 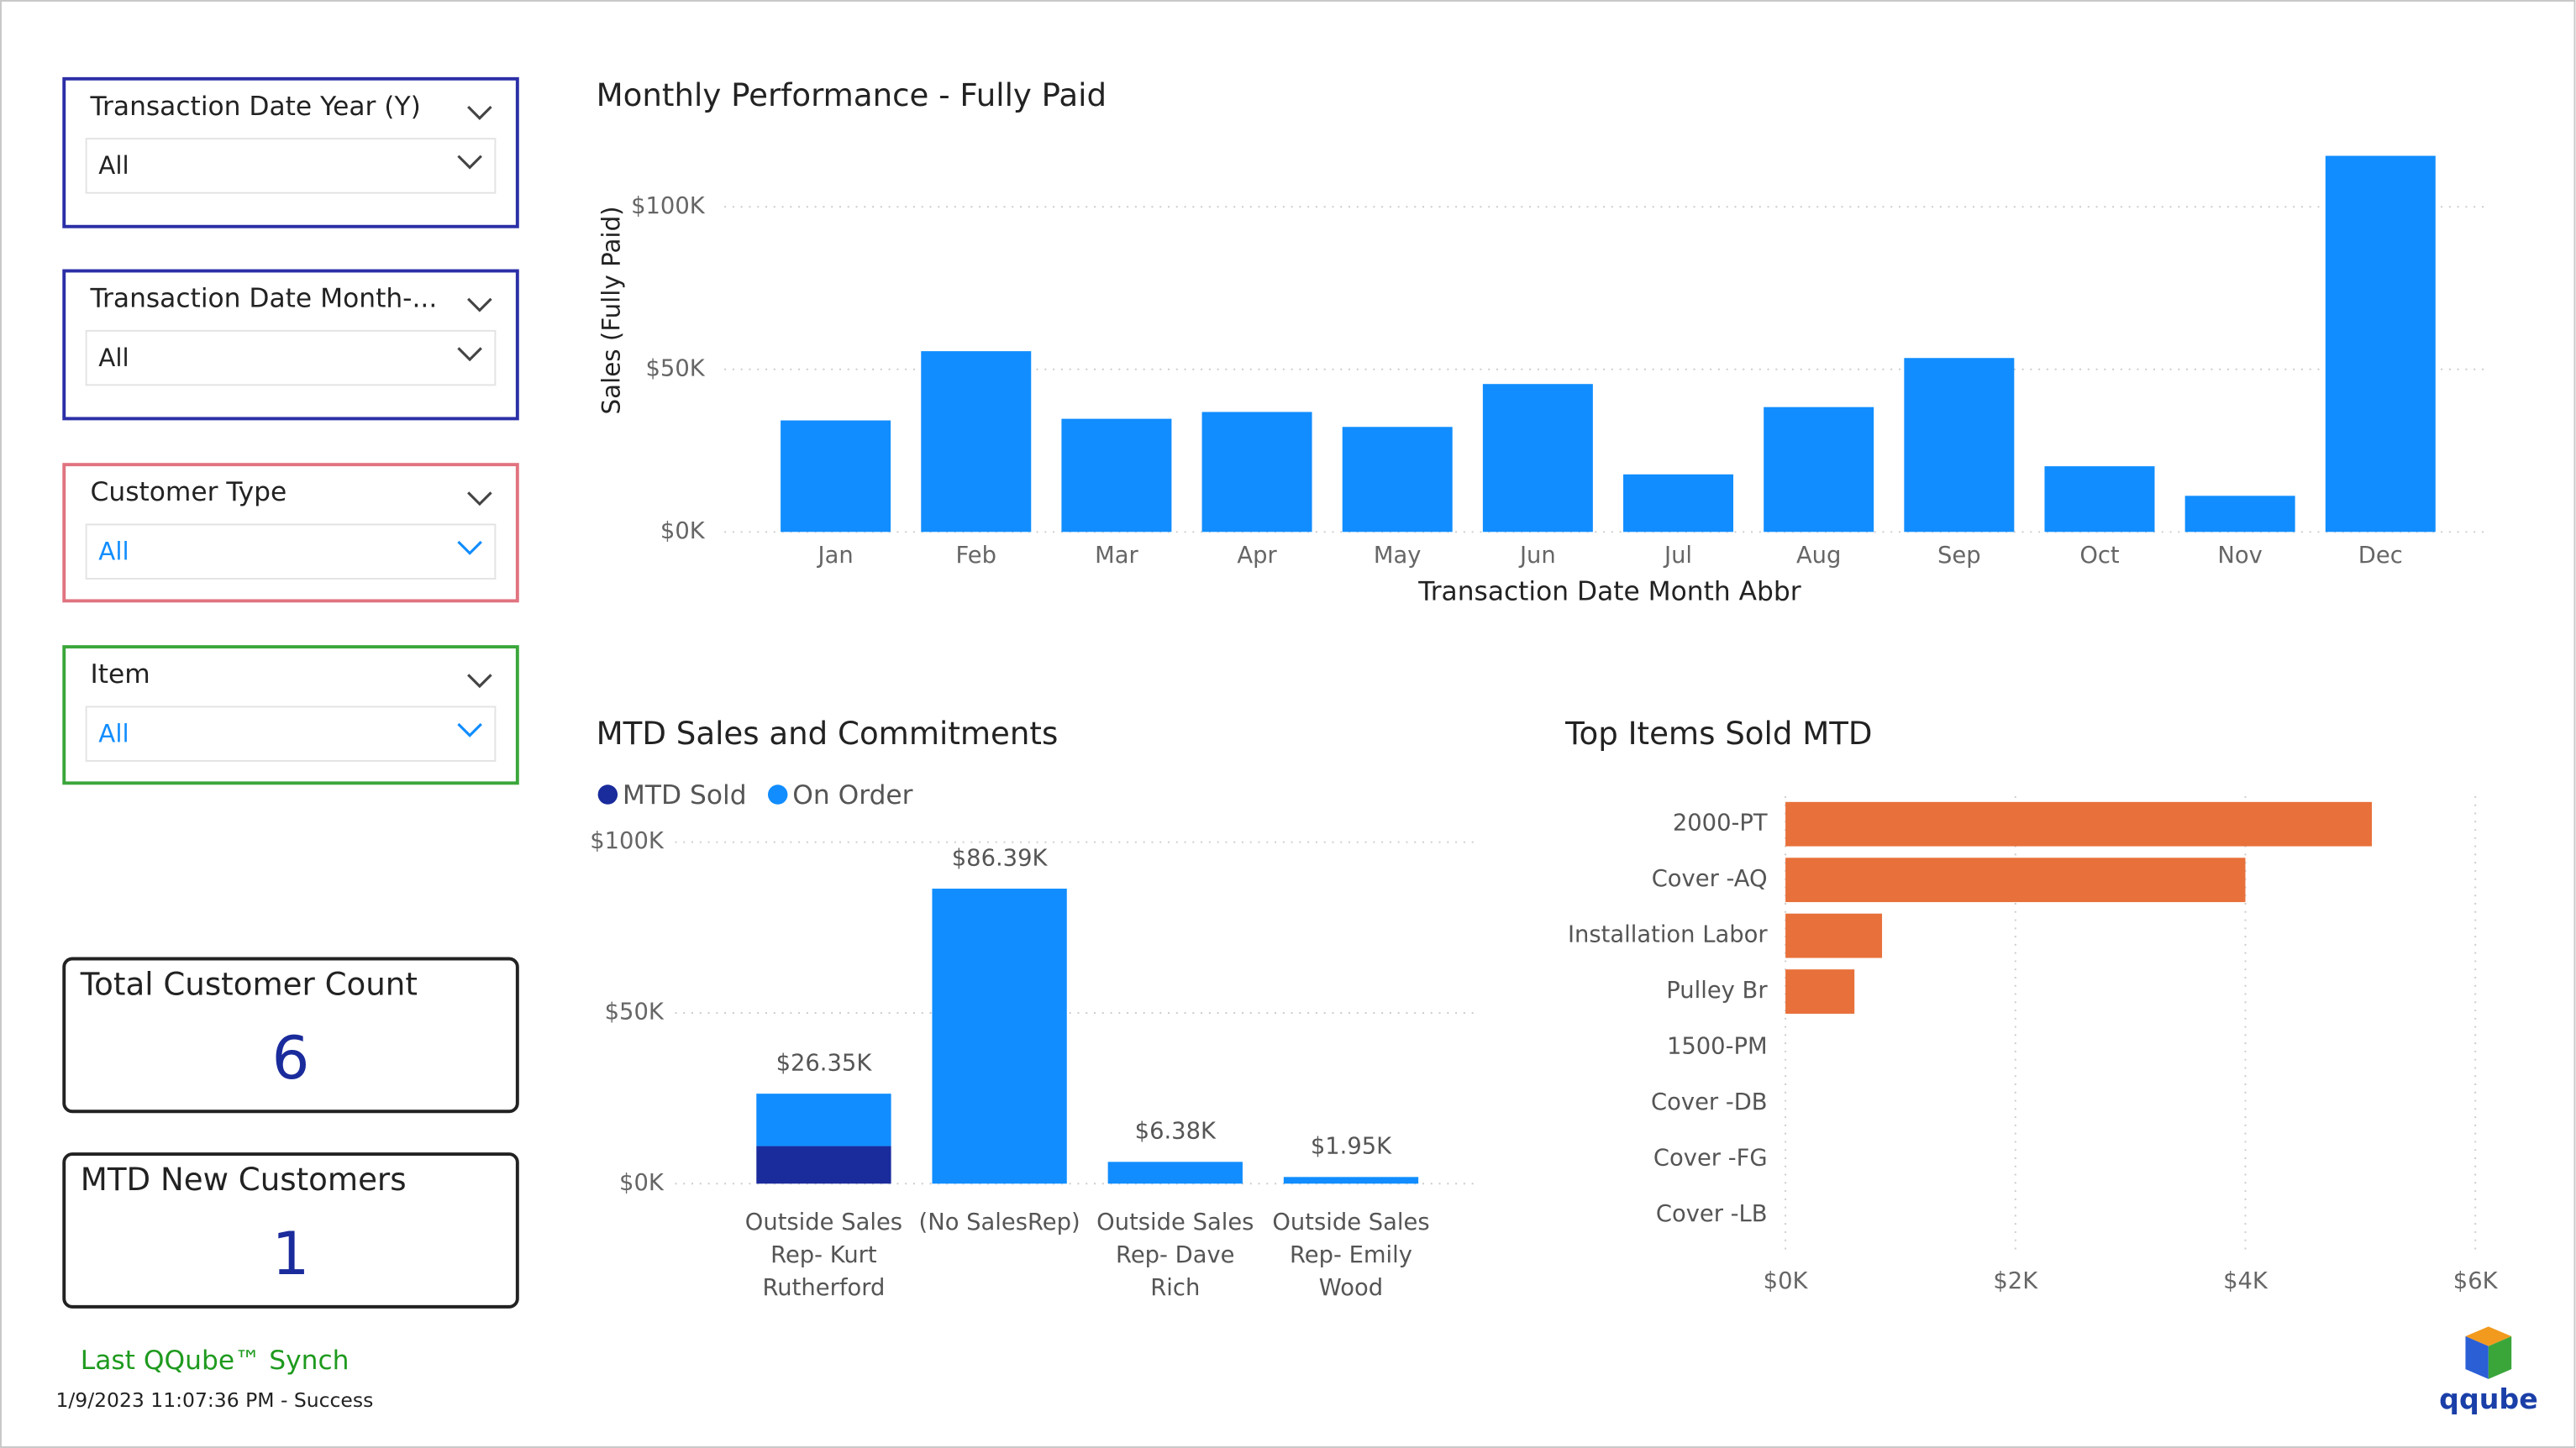 What do you see at coordinates (611, 310) in the screenshot?
I see `y-axis-label: Sales (Fully Paid)` at bounding box center [611, 310].